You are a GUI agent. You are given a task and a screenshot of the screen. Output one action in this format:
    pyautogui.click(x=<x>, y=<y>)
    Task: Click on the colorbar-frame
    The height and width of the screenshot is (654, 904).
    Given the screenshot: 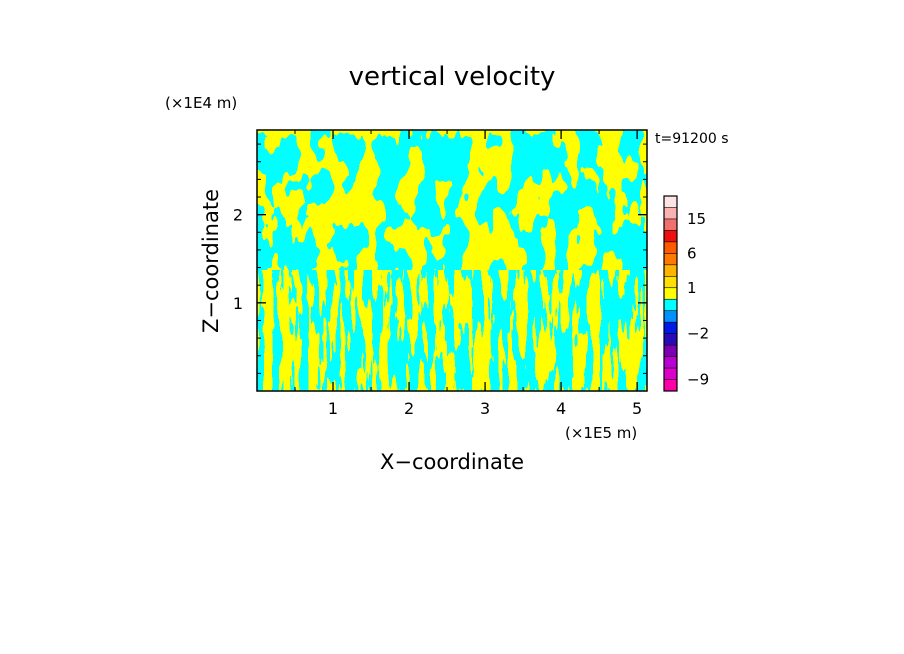 What is the action you would take?
    pyautogui.click(x=670, y=293)
    